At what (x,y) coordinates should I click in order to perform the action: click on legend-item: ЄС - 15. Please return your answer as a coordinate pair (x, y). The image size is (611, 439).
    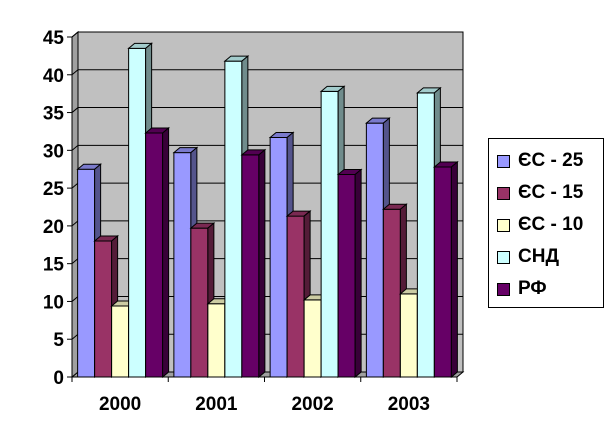
    Looking at the image, I should click on (550, 193).